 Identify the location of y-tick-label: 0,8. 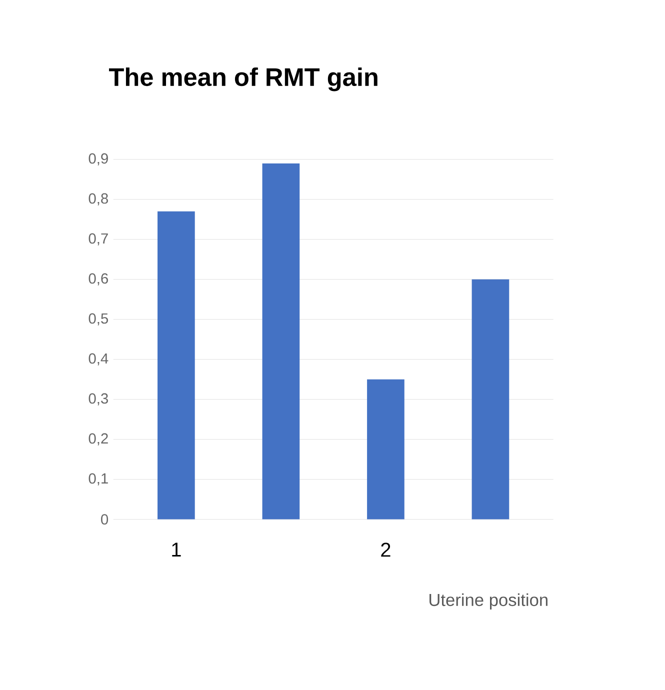
(98, 199).